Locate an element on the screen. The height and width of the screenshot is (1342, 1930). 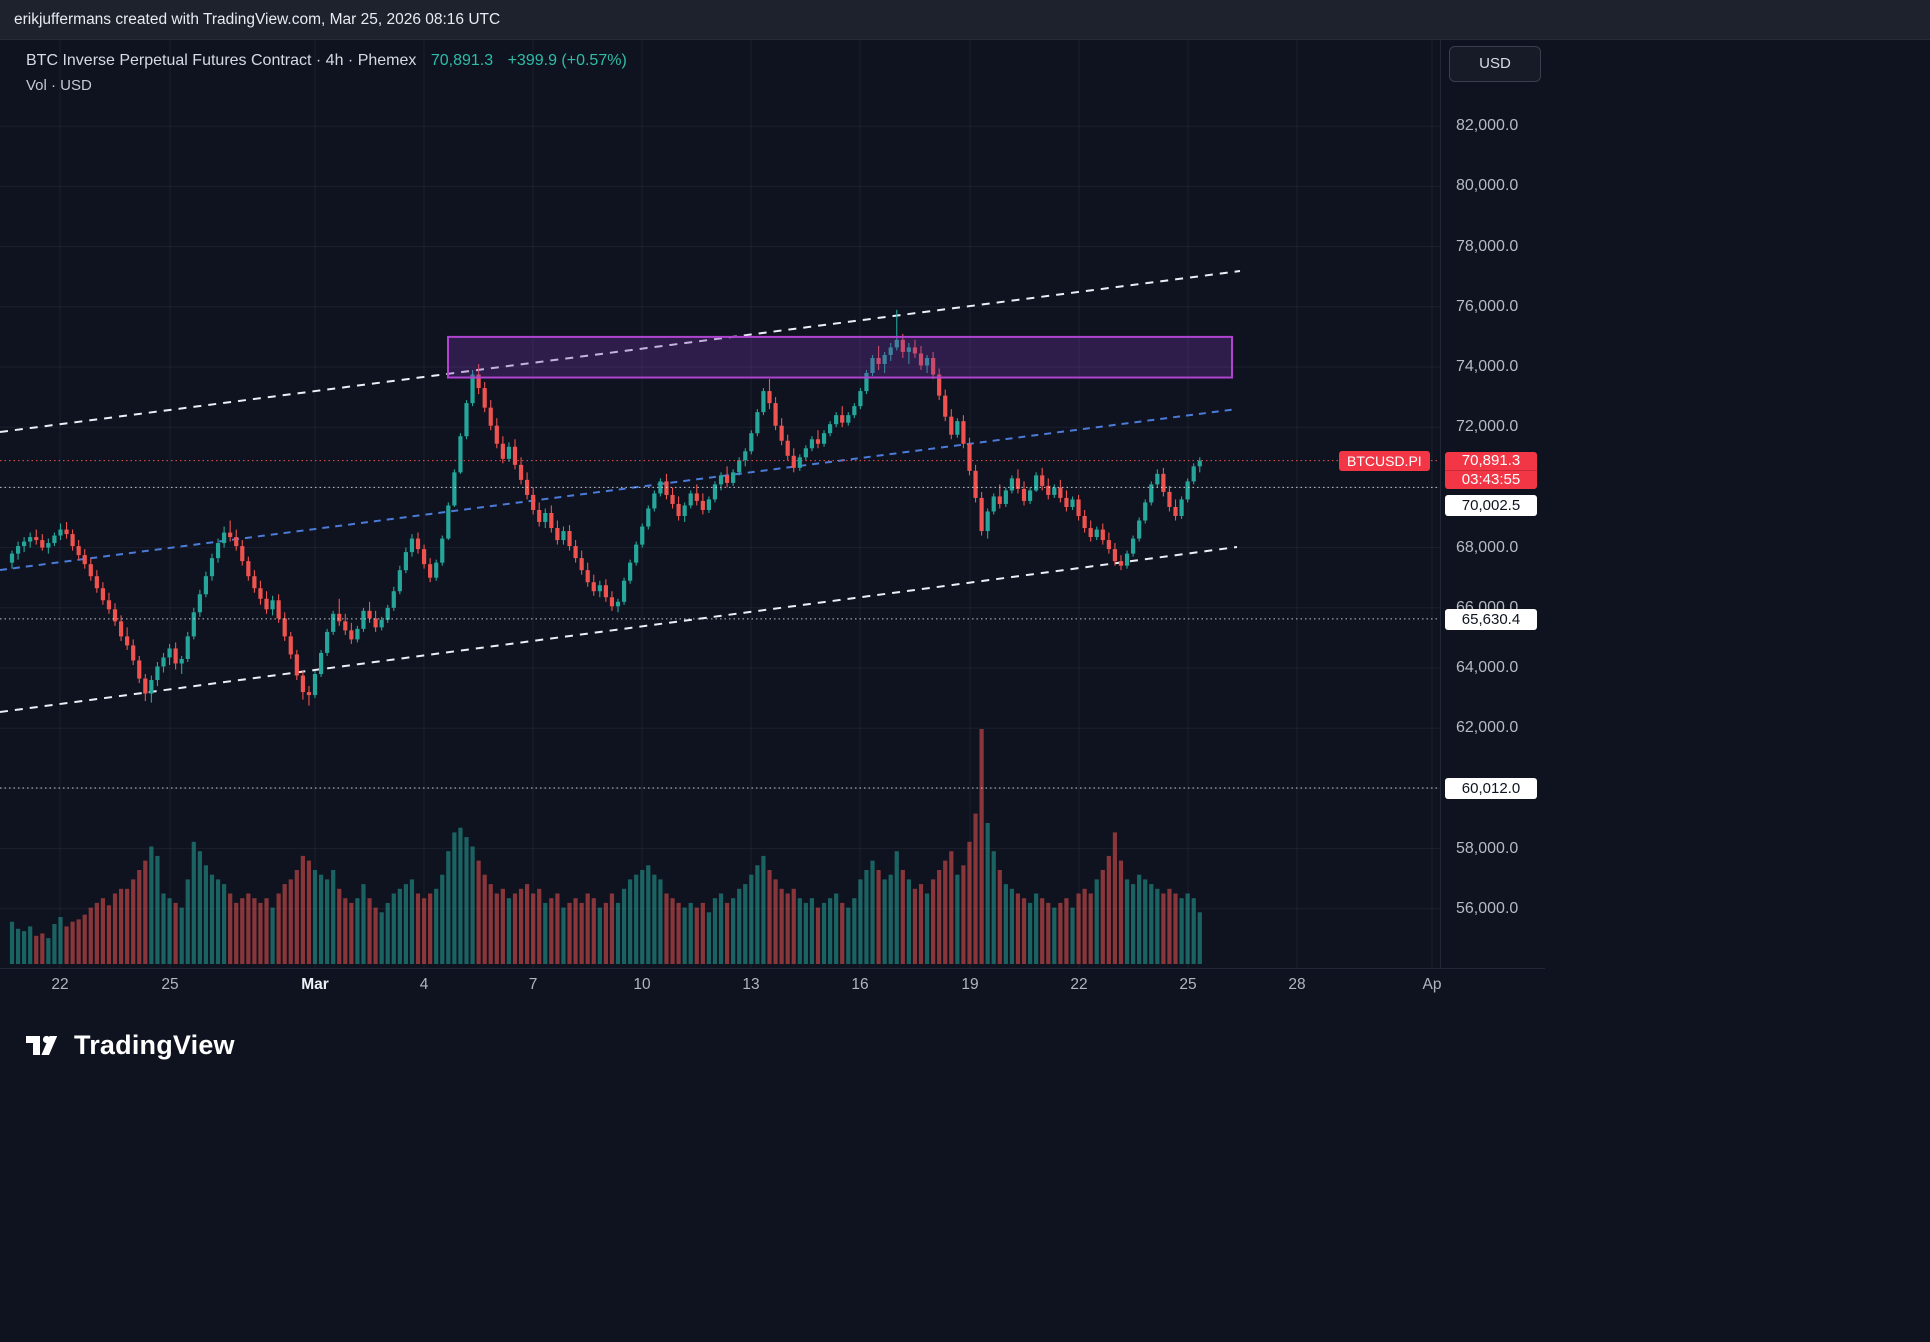
price-tick-label: 58,000.0 is located at coordinates (1487, 848).